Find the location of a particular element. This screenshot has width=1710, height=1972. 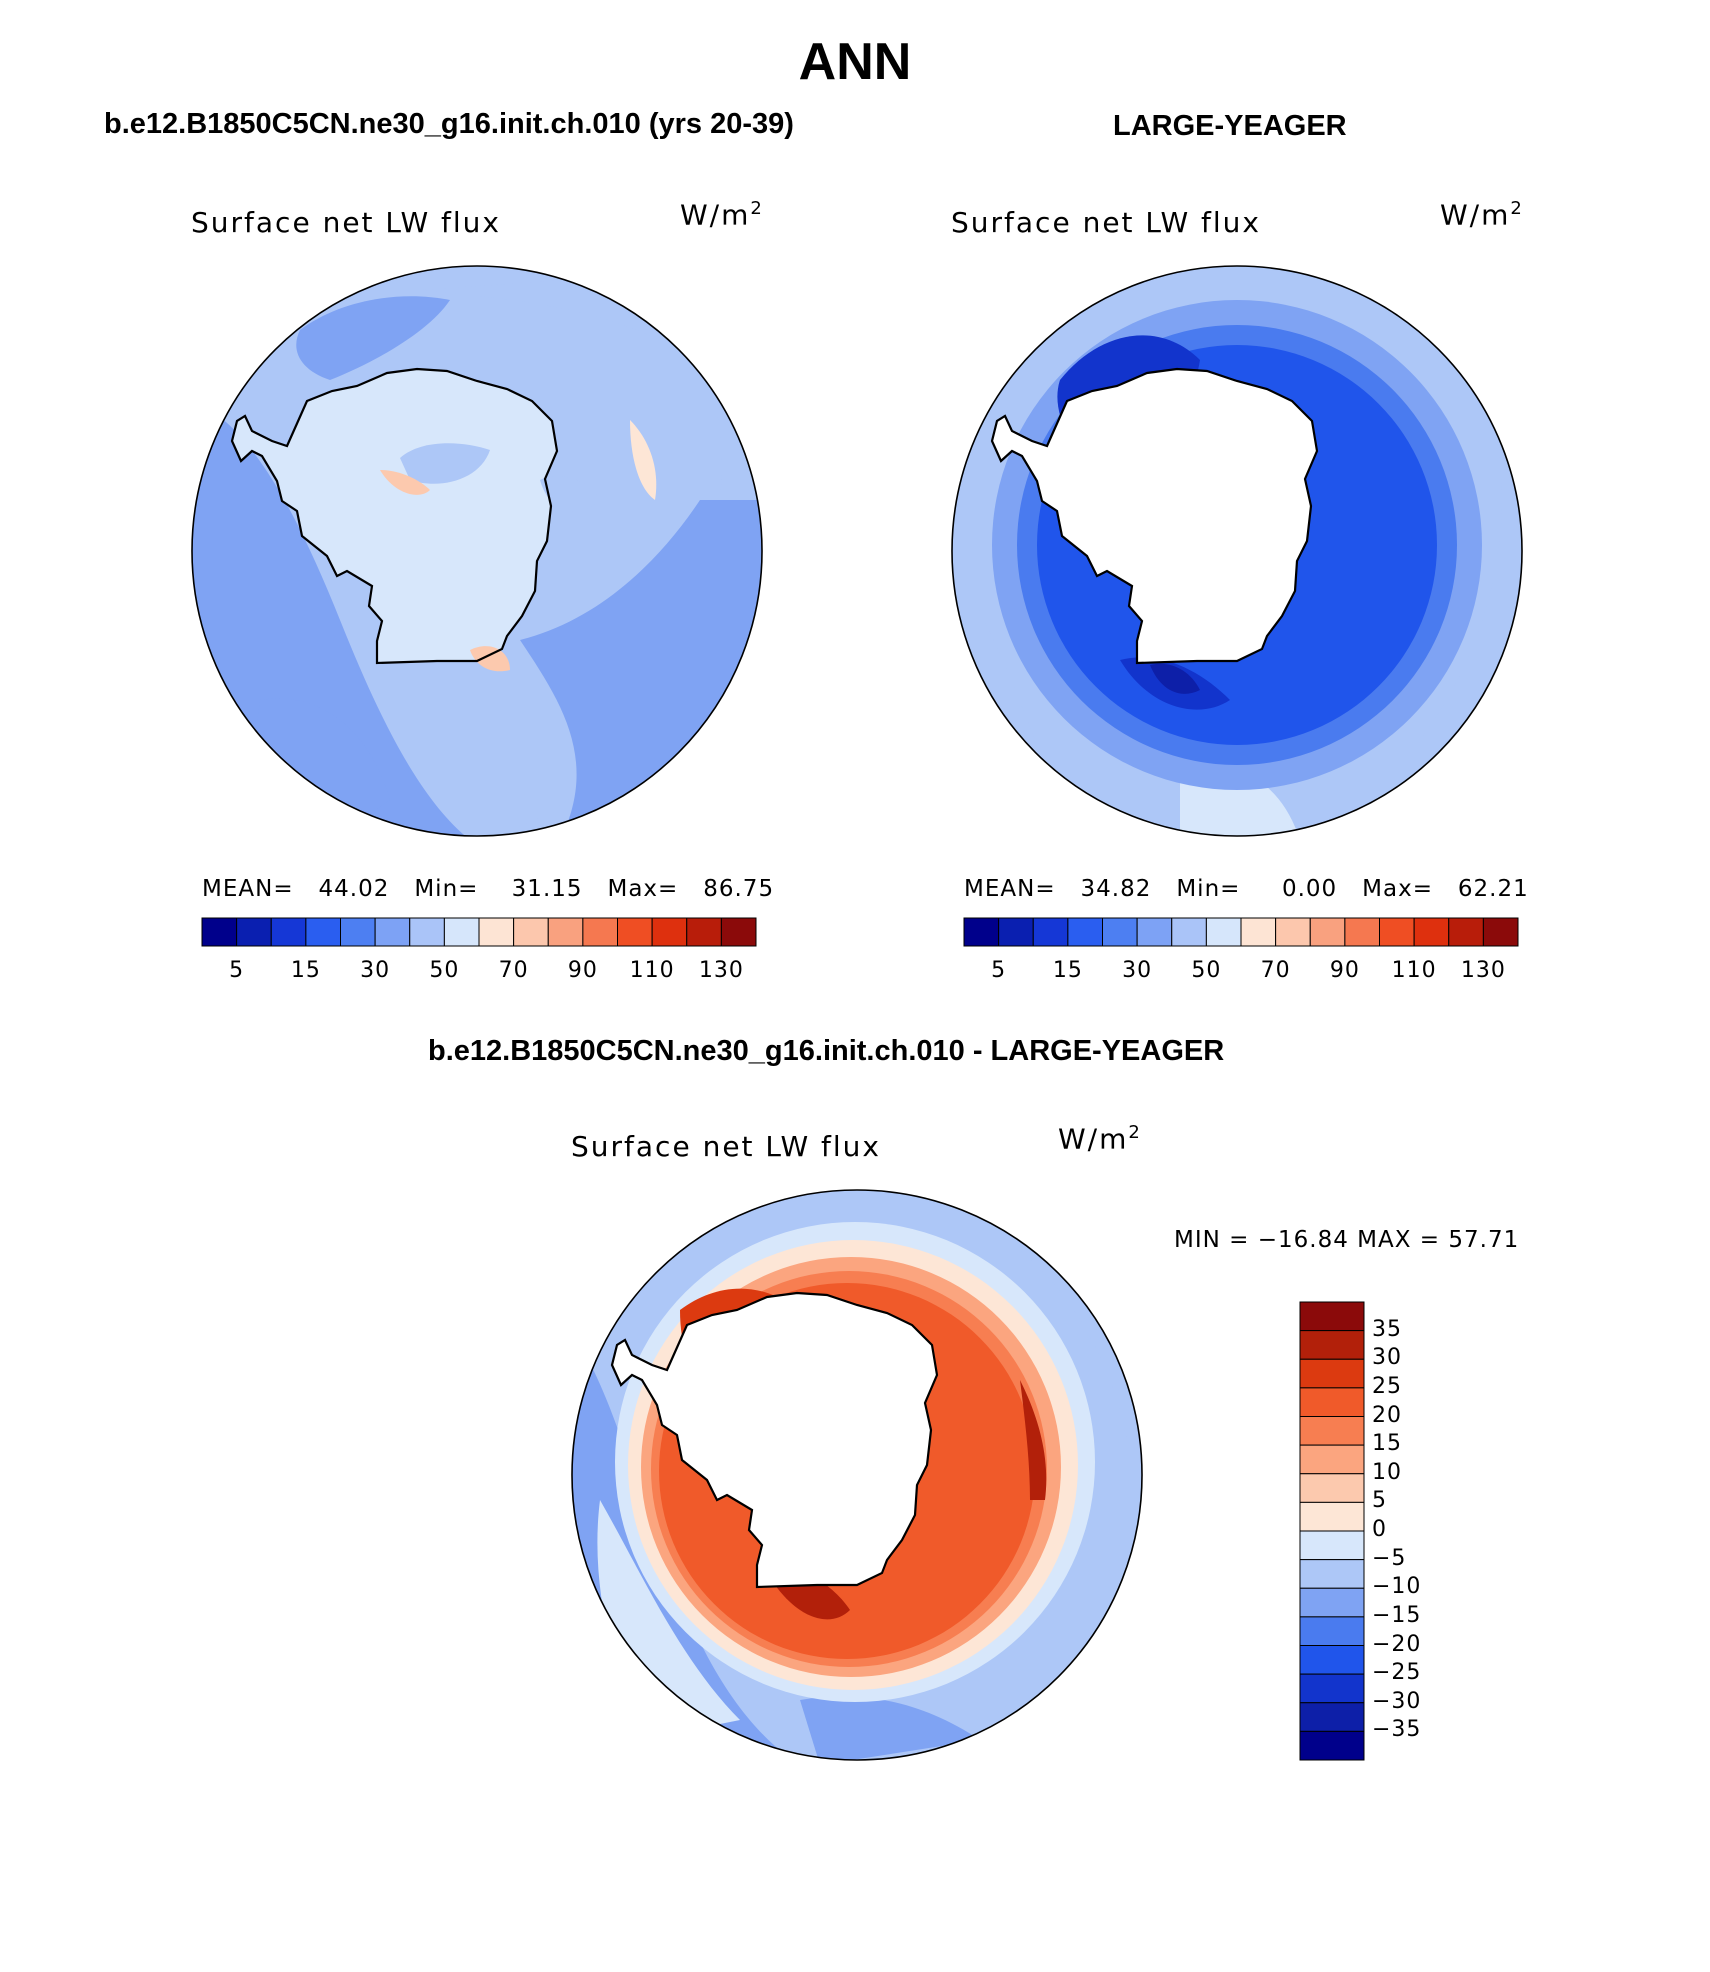

panel1-variable-label: Surface net LW flux is located at coordinates (346, 222).